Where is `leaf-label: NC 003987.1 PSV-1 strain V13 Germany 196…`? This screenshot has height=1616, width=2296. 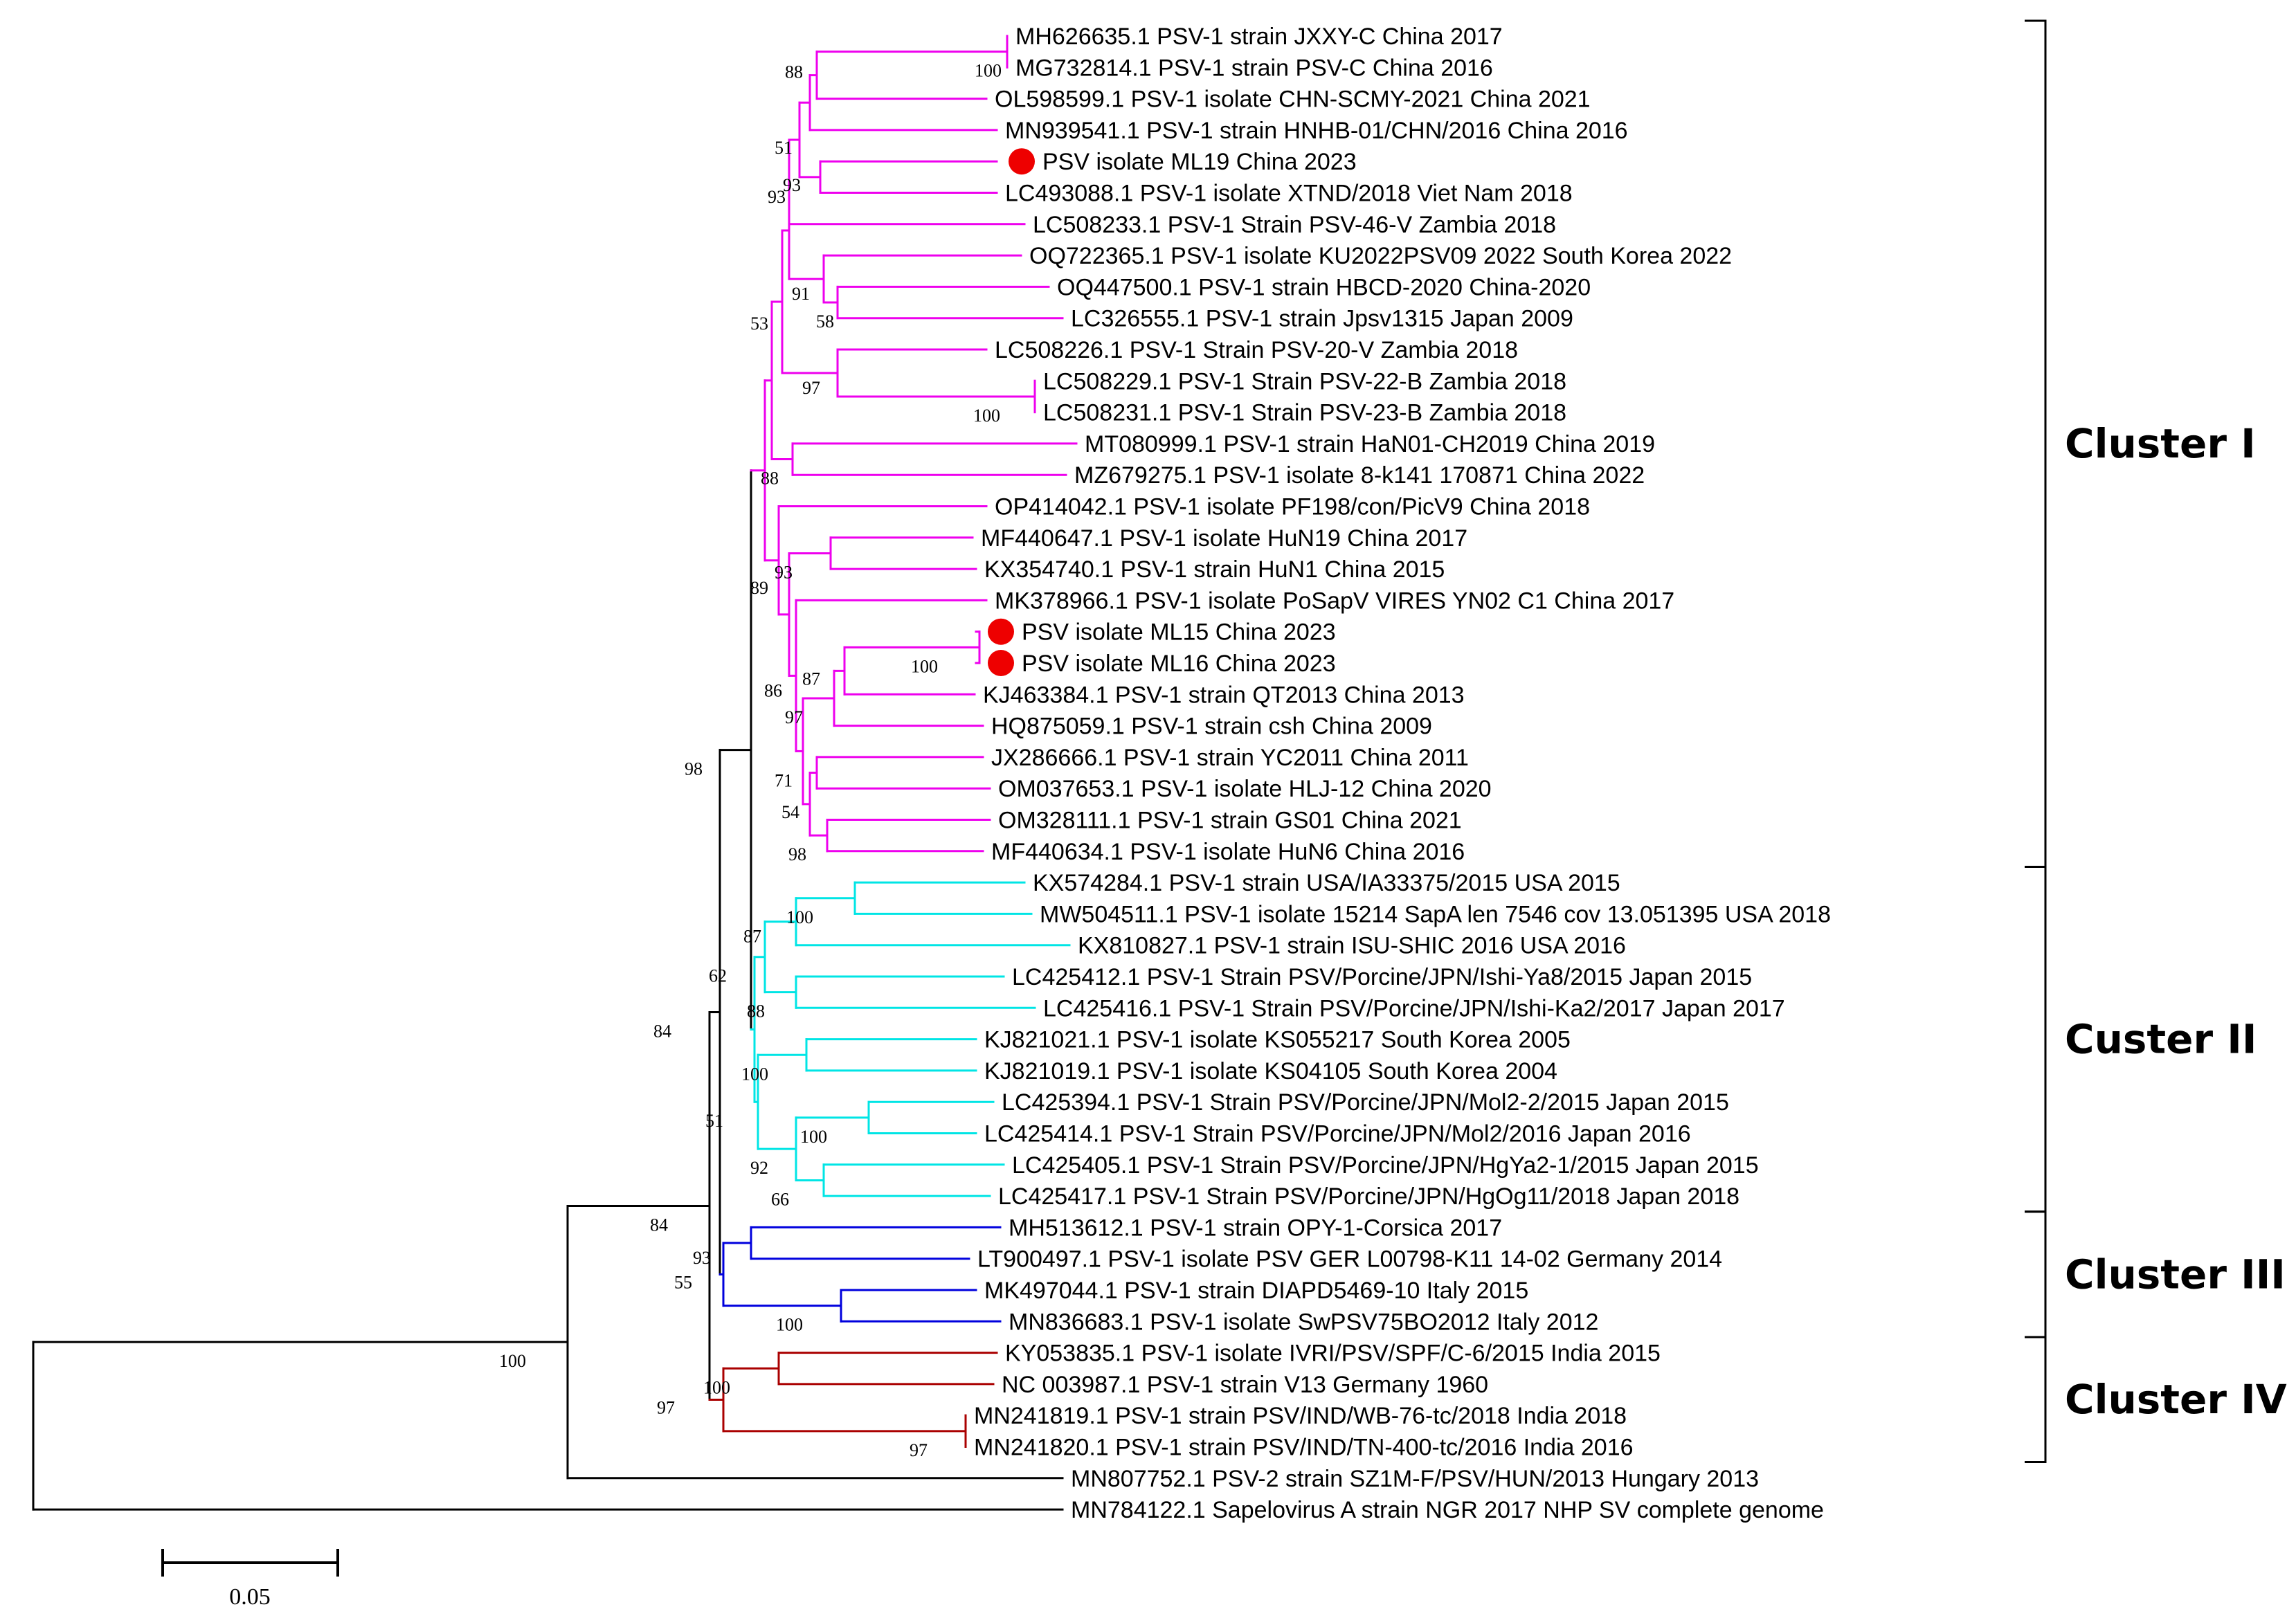 leaf-label: NC 003987.1 PSV-1 strain V13 Germany 196… is located at coordinates (1245, 1385).